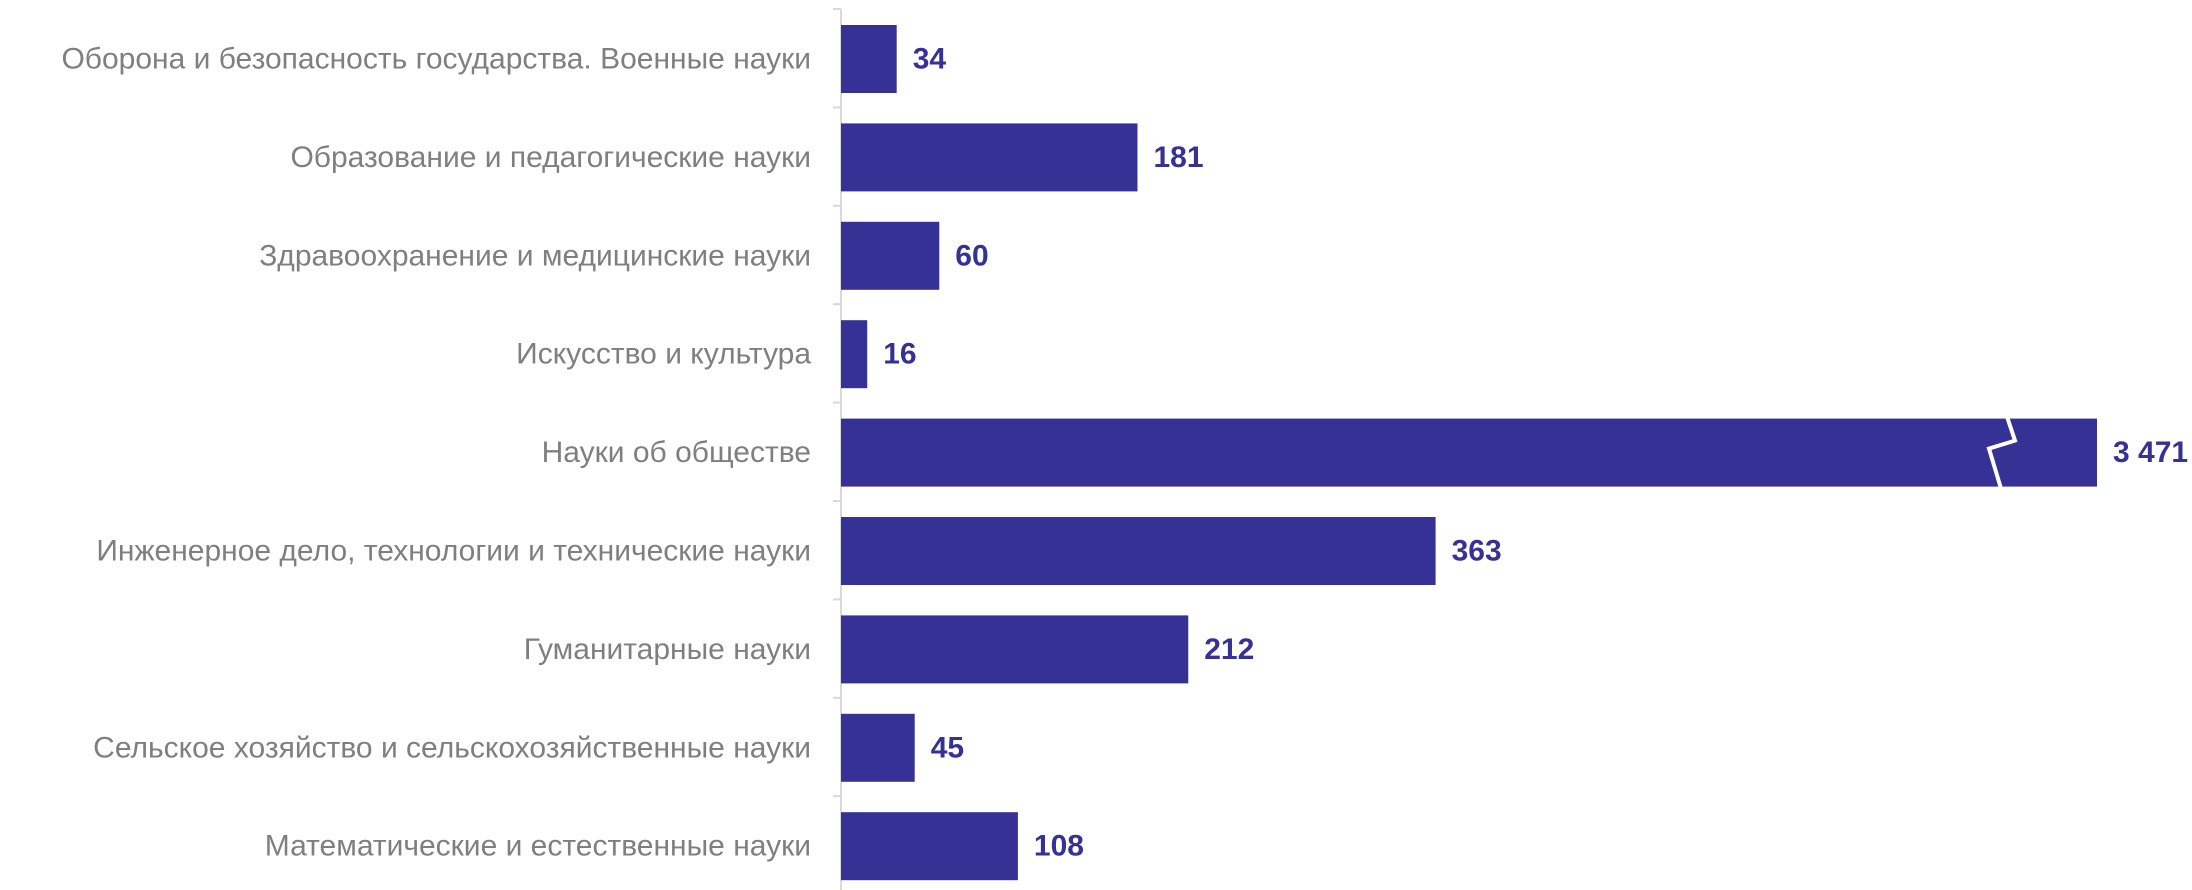 The height and width of the screenshot is (890, 2192). Describe the element at coordinates (2150, 452) in the screenshot. I see `value-label: 3 471` at that location.